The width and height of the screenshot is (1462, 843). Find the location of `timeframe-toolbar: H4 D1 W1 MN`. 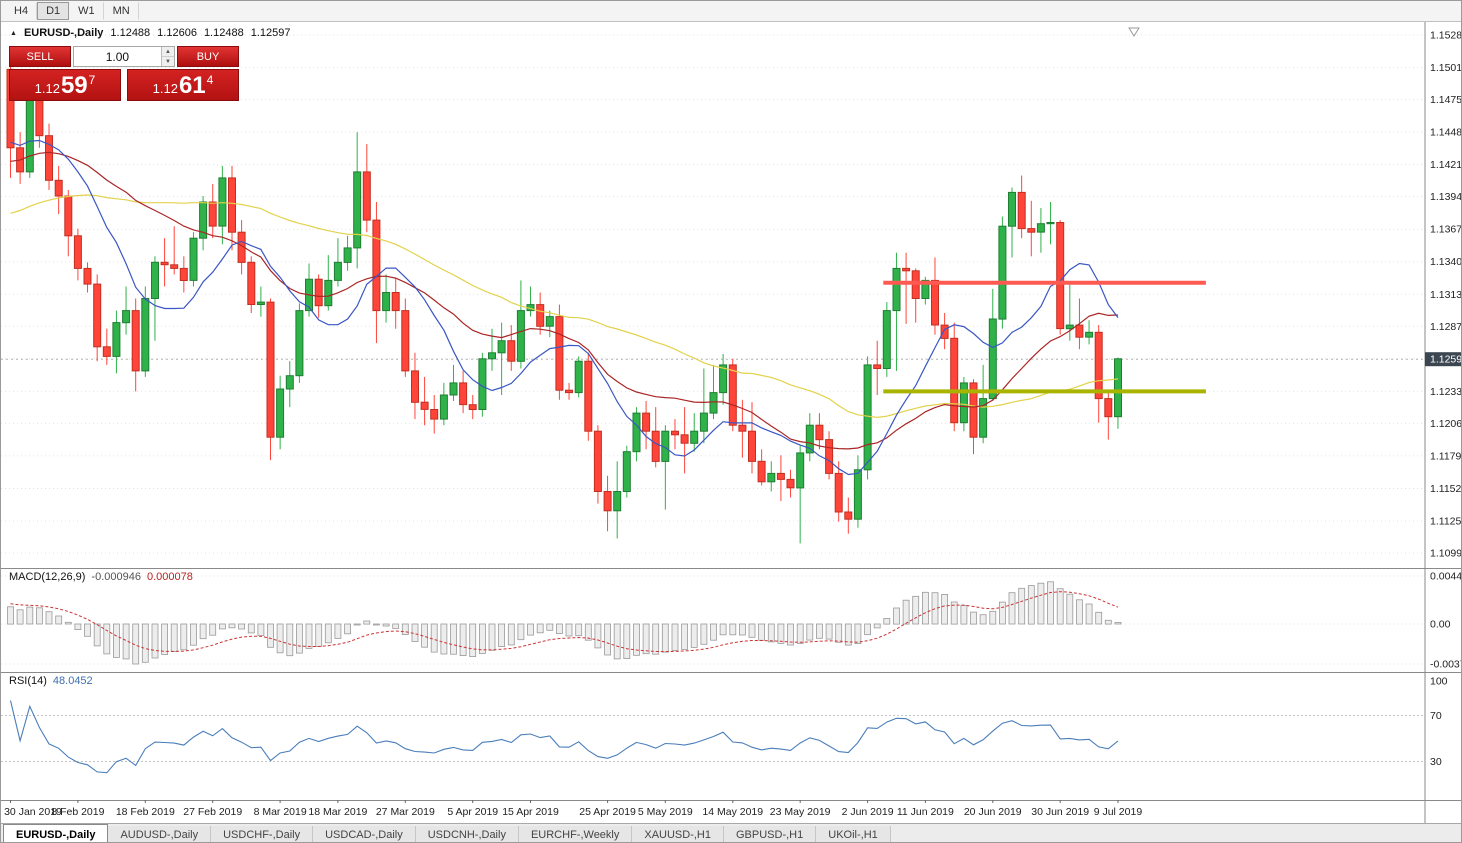

timeframe-toolbar: H4 D1 W1 MN is located at coordinates (731, 11).